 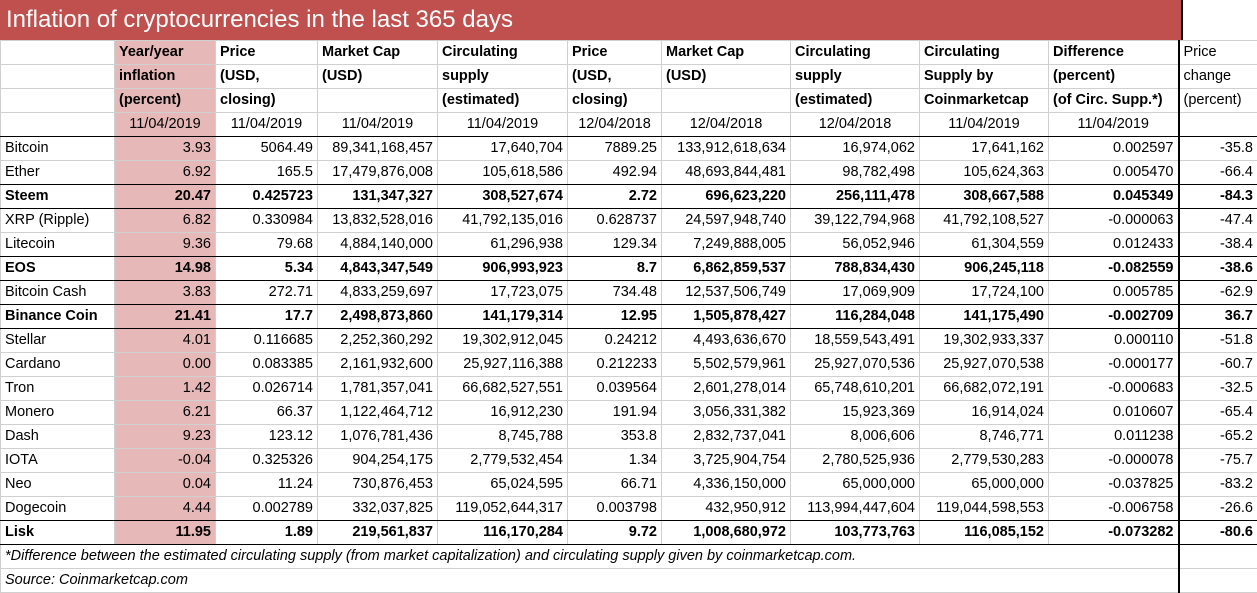 What do you see at coordinates (1113, 292) in the screenshot?
I see `table-cell: 0.005785` at bounding box center [1113, 292].